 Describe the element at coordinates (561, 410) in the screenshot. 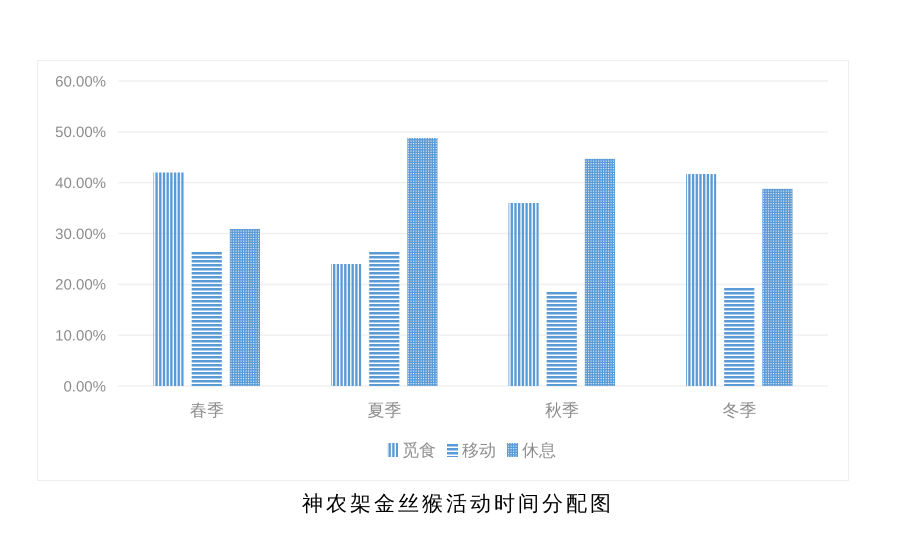

I see `x-tick-label: 秋季` at that location.